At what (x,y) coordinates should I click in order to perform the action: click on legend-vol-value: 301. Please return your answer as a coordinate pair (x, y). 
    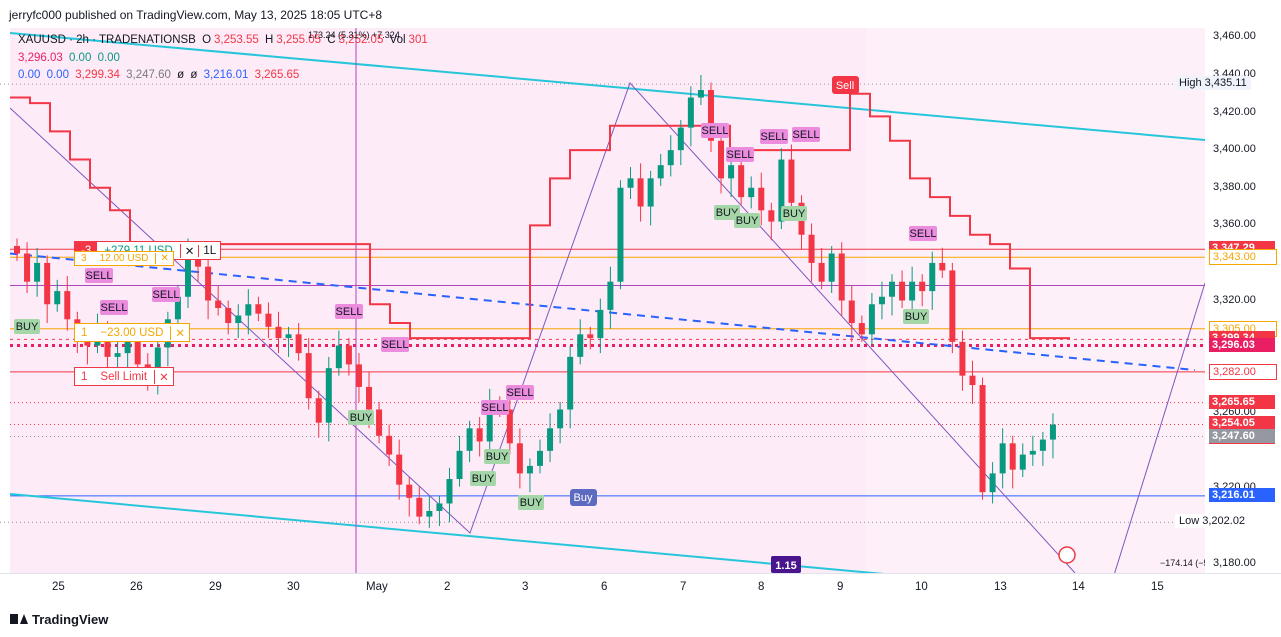
    Looking at the image, I should click on (418, 40).